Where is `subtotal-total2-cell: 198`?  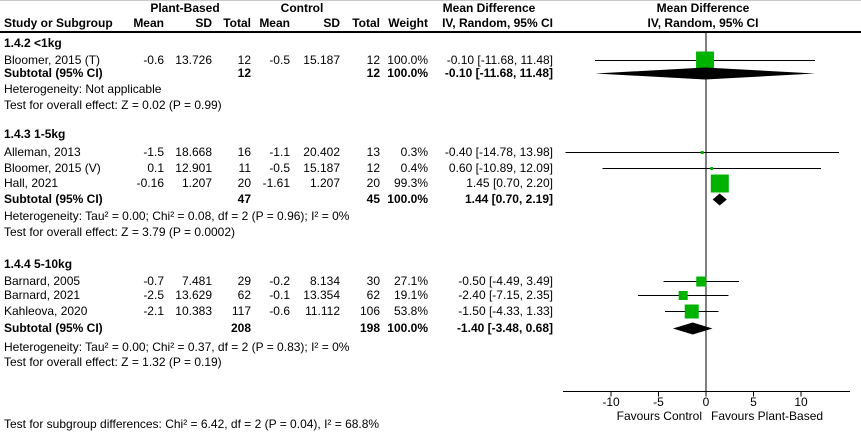
subtotal-total2-cell: 198 is located at coordinates (369, 328).